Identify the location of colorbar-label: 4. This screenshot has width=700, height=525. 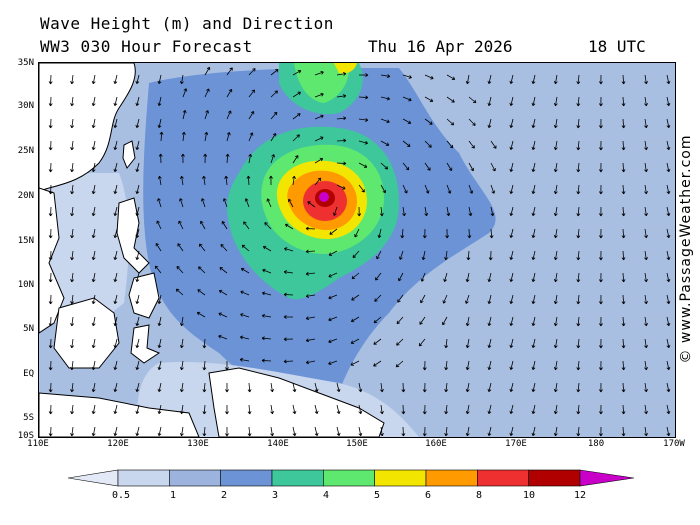
(326, 495).